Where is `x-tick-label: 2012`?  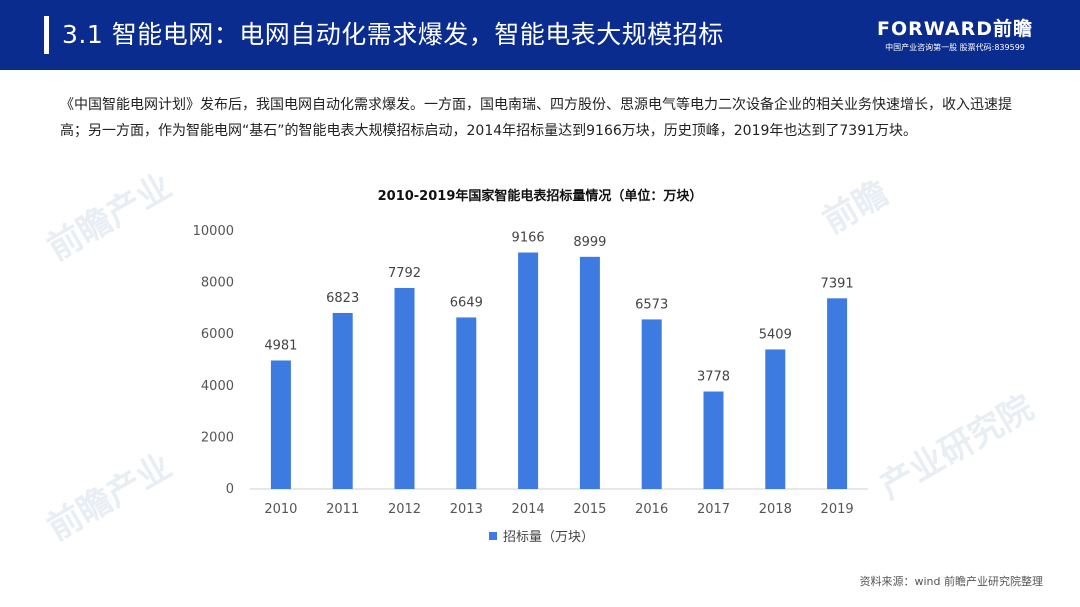
x-tick-label: 2012 is located at coordinates (404, 509).